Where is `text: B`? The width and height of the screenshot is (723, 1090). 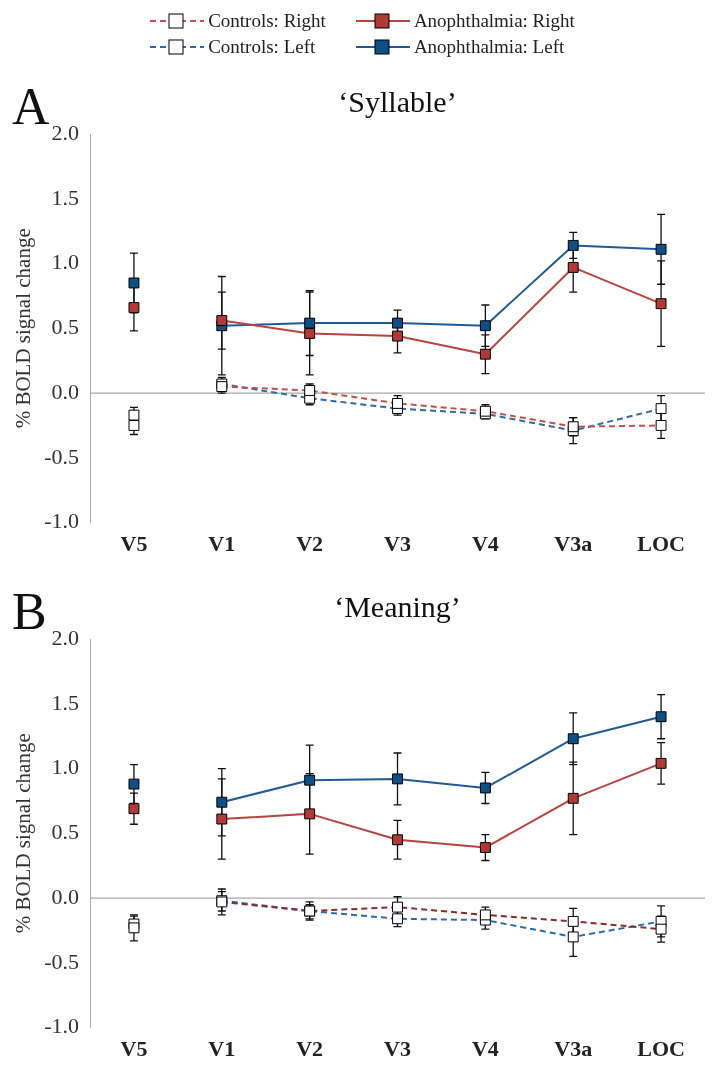
text: B is located at coordinates (29, 611).